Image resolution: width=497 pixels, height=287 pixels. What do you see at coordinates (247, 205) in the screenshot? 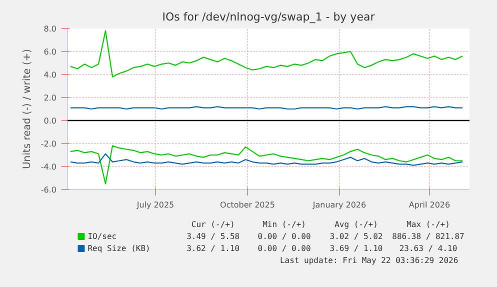
I see `x-tick-label: October 2025` at bounding box center [247, 205].